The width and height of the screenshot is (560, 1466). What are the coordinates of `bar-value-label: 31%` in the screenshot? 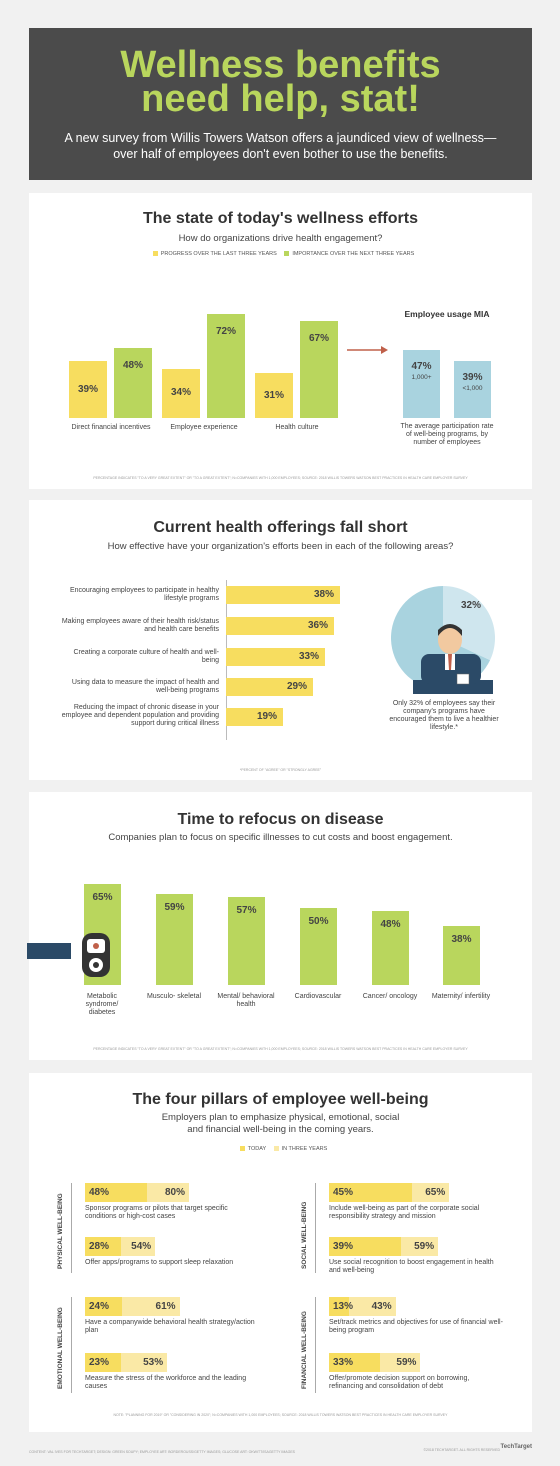 It's located at (273, 395).